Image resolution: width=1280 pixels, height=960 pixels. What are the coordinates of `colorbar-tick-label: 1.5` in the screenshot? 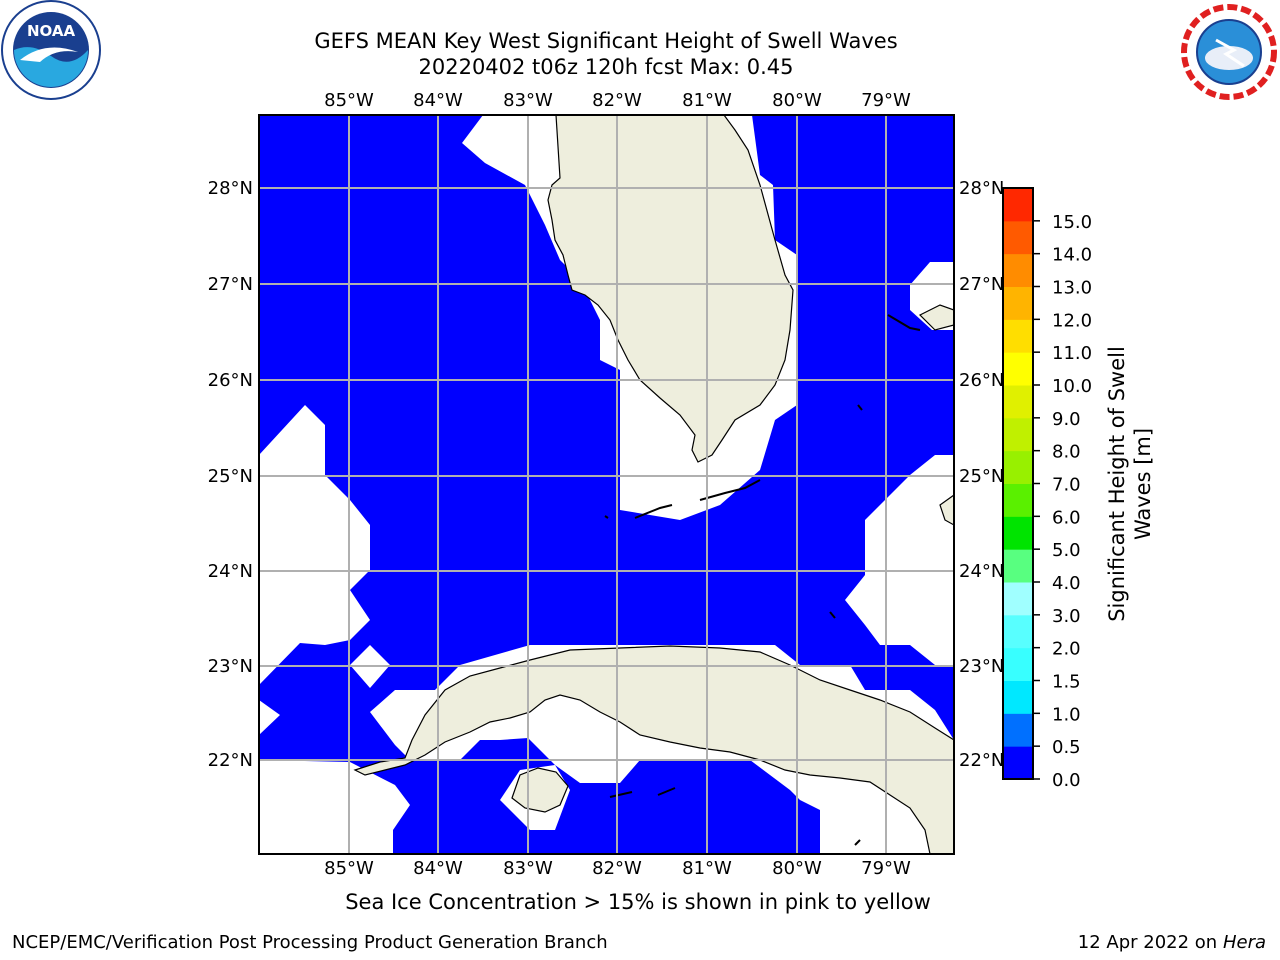 It's located at (1066, 682).